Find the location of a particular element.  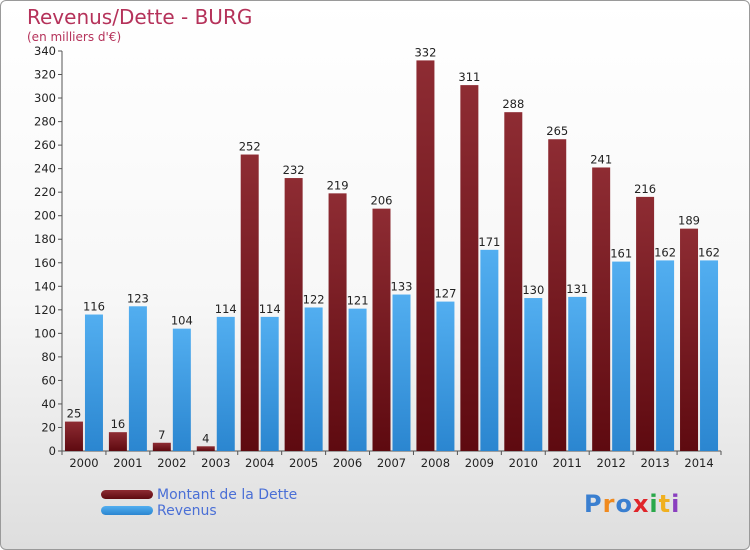

x-tick-label: 2011 is located at coordinates (567, 463).